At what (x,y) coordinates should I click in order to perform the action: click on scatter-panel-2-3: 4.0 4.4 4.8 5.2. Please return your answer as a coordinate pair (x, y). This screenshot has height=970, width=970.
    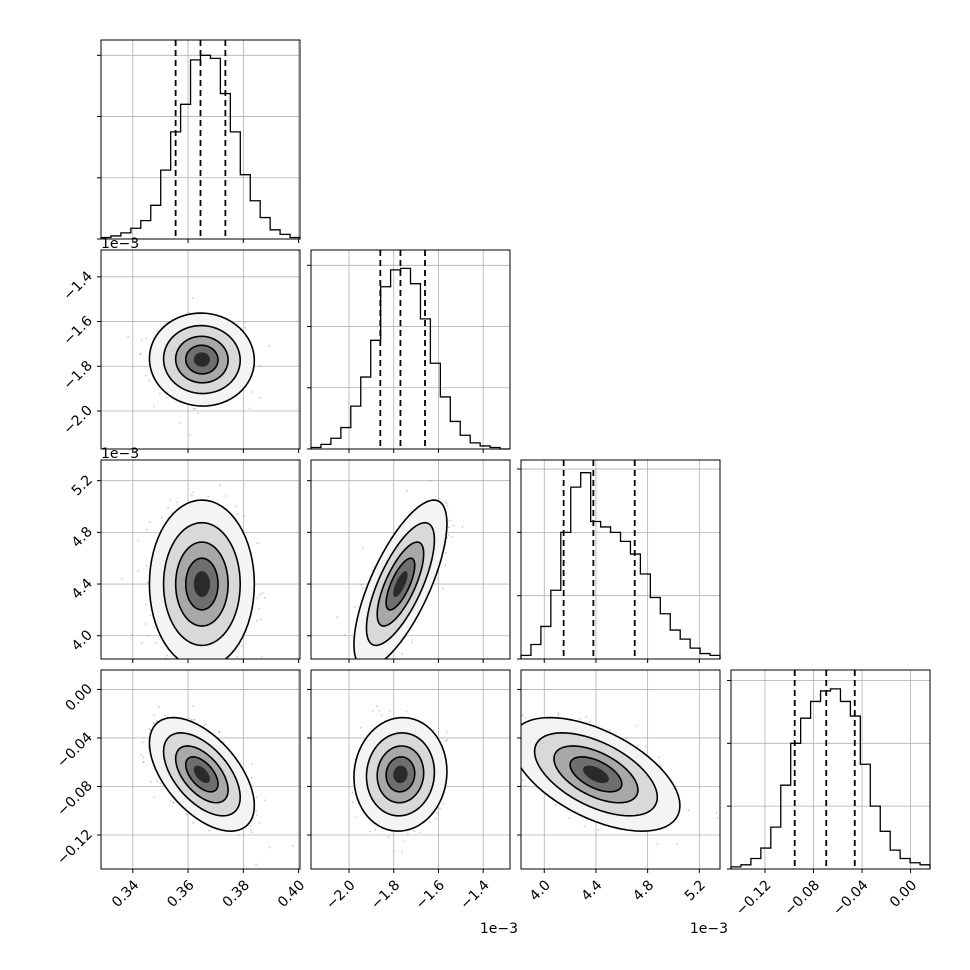
    Looking at the image, I should click on (619, 786).